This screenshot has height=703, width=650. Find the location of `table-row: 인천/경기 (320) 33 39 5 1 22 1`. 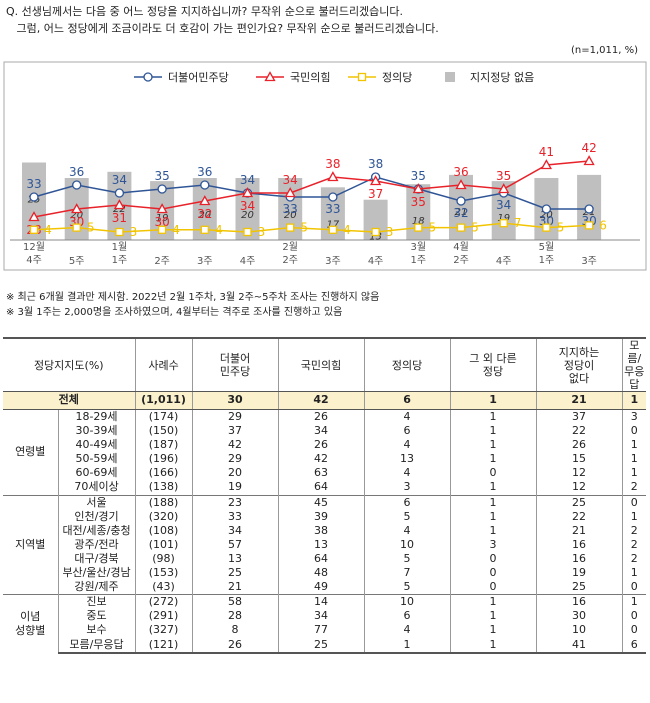

table-row: 인천/경기 (320) 33 39 5 1 22 1 is located at coordinates (325, 516).